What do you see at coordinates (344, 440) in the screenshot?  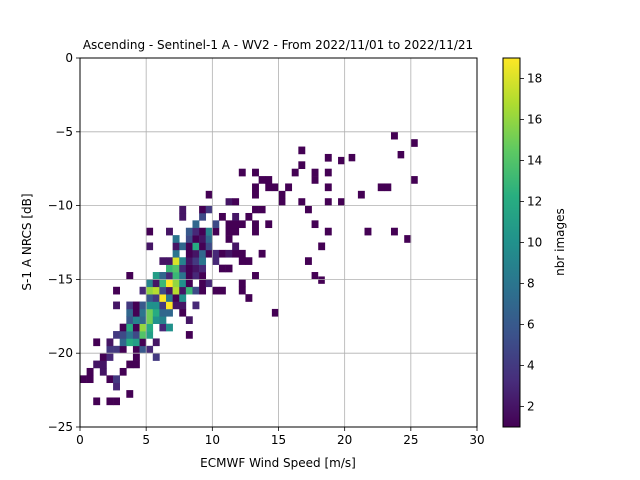 I see `x-tick-label: 20` at bounding box center [344, 440].